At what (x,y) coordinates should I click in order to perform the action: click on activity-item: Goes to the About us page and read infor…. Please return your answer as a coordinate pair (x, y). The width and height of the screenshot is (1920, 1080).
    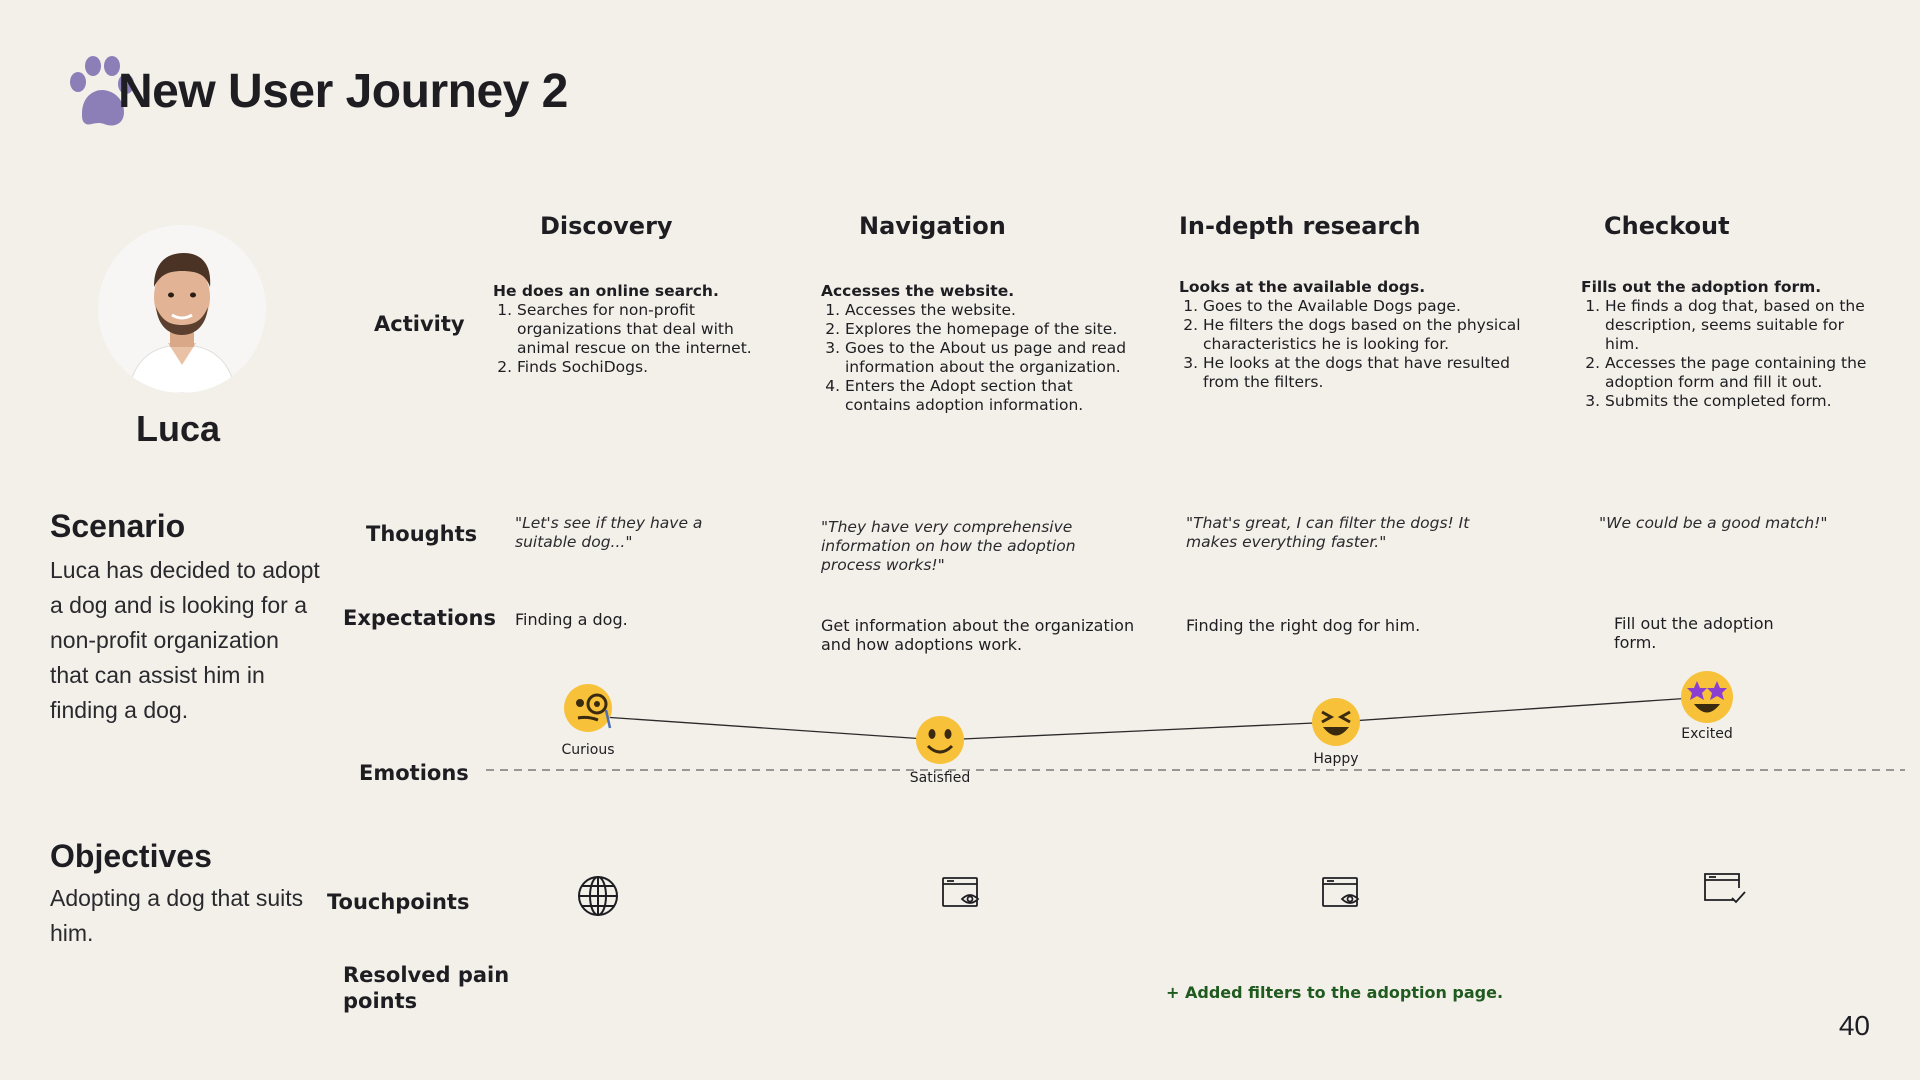
    Looking at the image, I should click on (993, 358).